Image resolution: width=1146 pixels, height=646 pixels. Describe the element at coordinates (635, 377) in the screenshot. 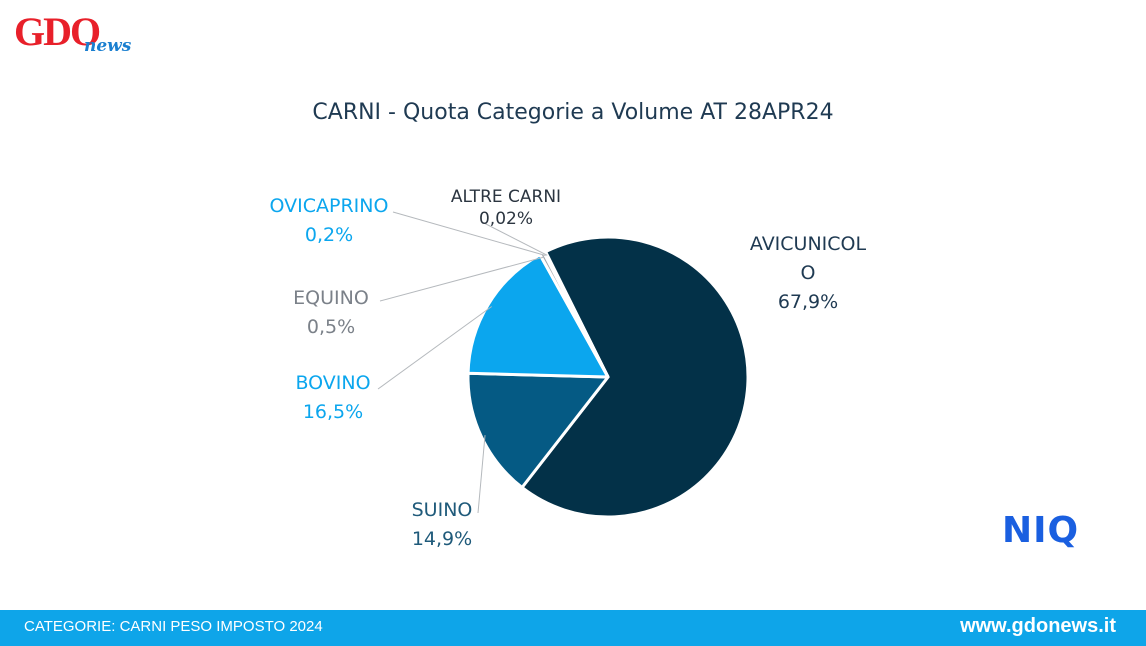

I see `pie-slice-avicunicolo` at that location.